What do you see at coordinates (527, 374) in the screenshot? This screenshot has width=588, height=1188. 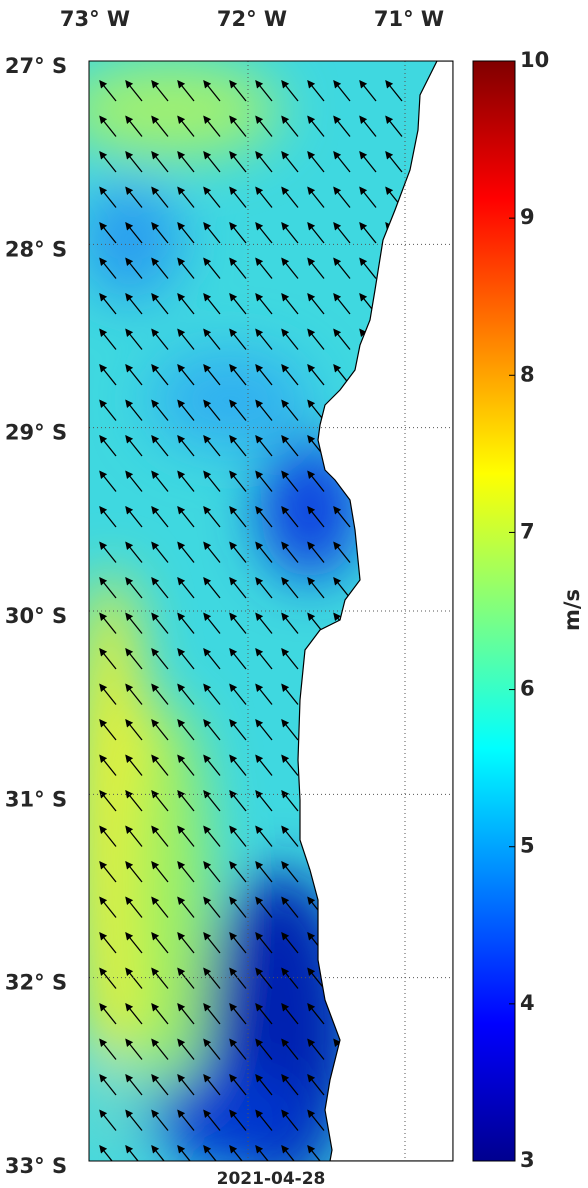 I see `colorbar-tick-label: 8` at bounding box center [527, 374].